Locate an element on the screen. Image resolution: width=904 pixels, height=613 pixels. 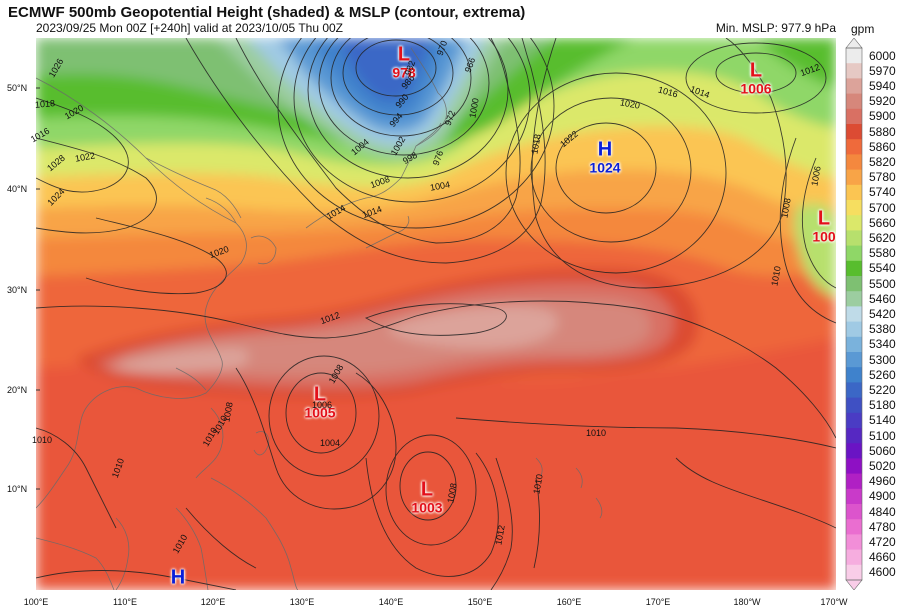
colorbar-level-label: 5900 is located at coordinates (882, 116).